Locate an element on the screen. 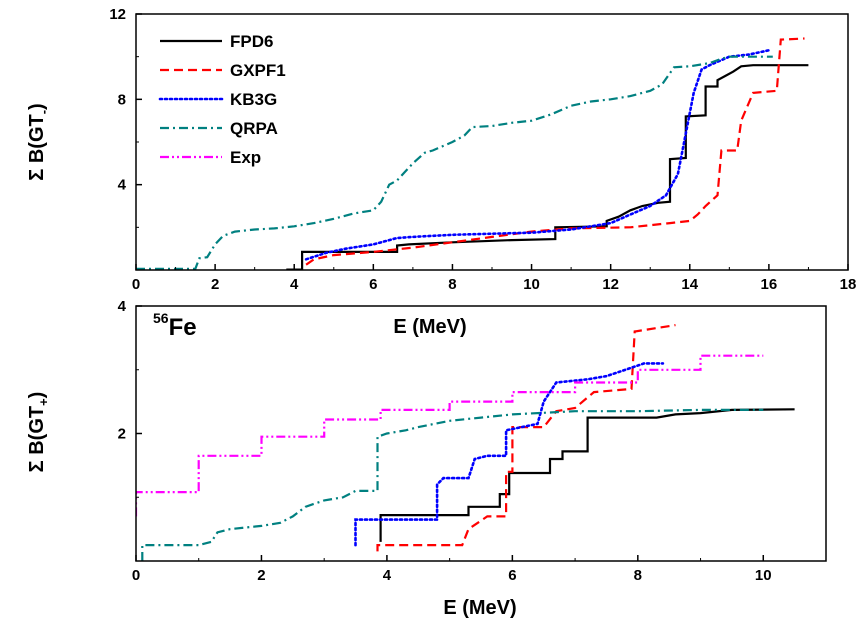  top-x-tick-label: 0 is located at coordinates (136, 284).